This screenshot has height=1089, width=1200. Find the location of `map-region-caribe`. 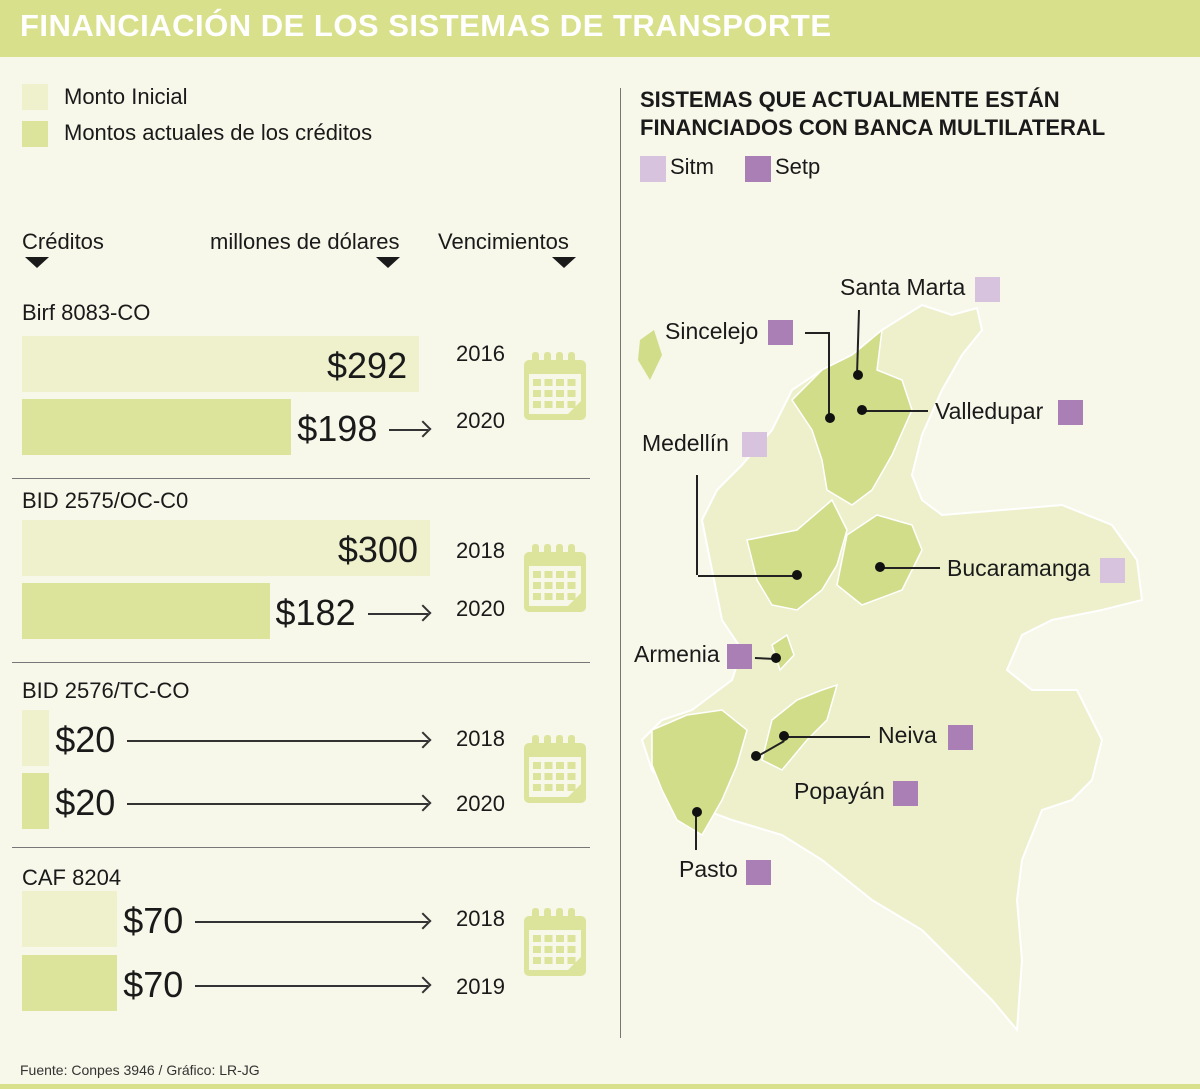

map-region-caribe is located at coordinates (852, 417).